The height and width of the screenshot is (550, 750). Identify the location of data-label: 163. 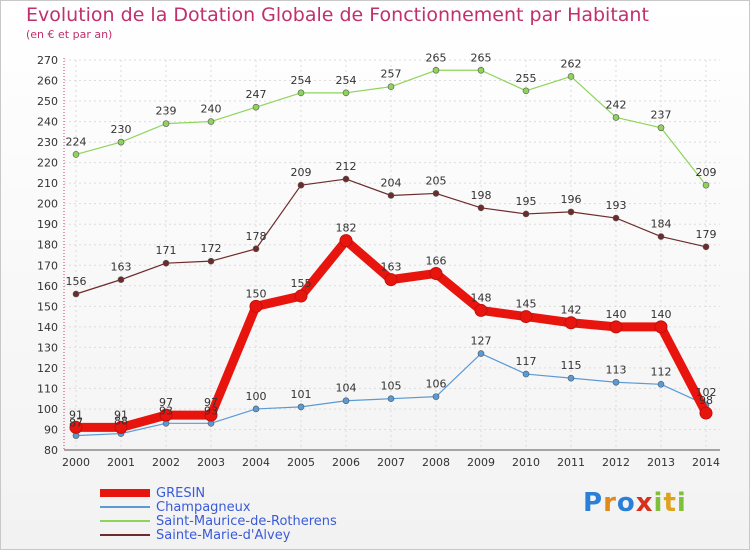
(391, 267).